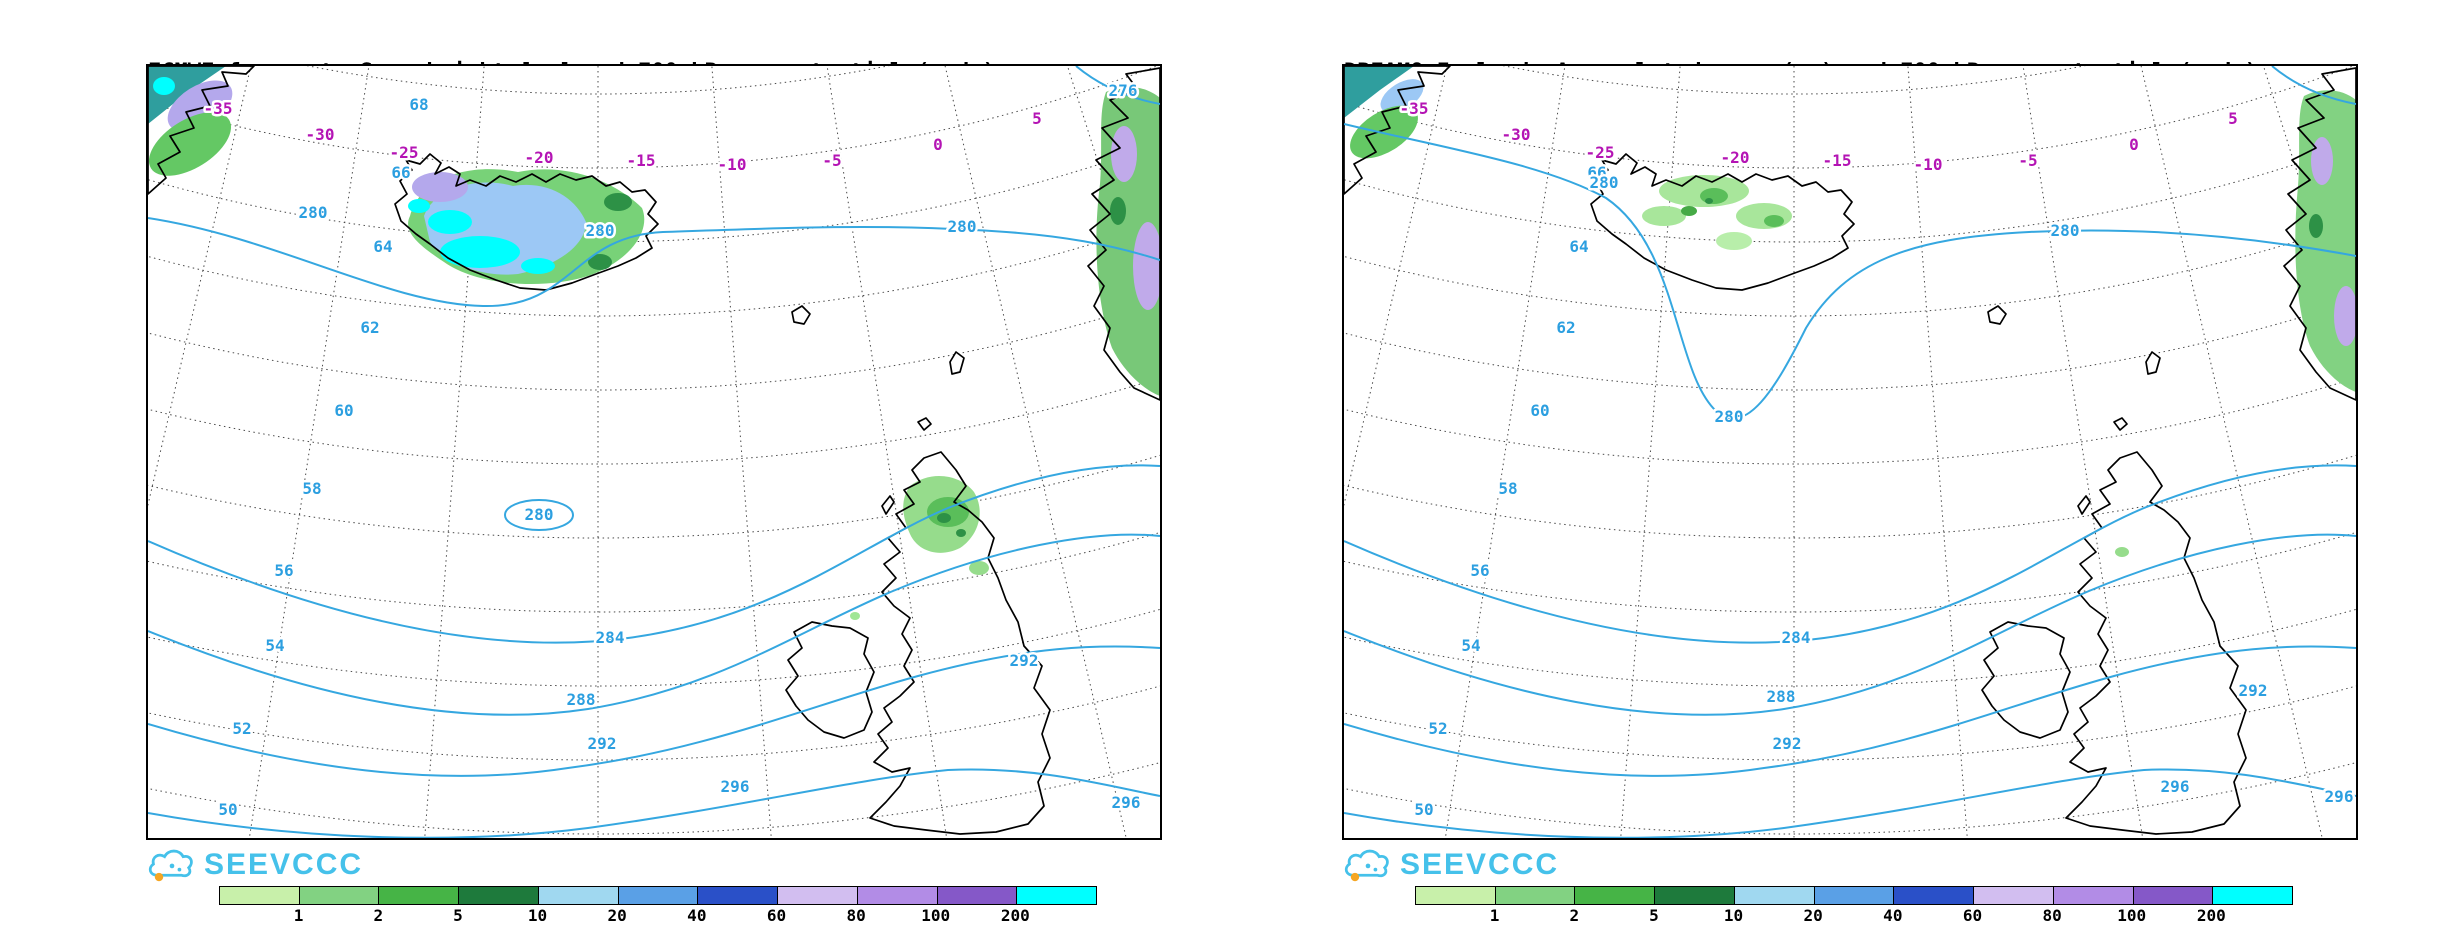  Describe the element at coordinates (856, 915) in the screenshot. I see `legend-value: 80` at that location.